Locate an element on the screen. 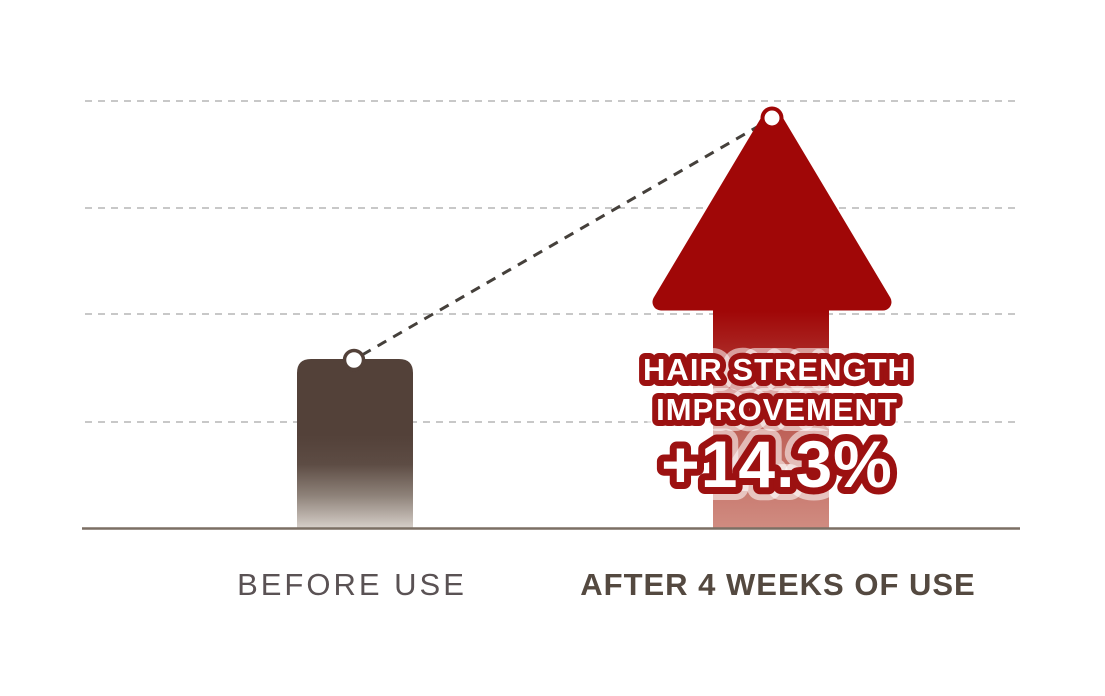 The image size is (1105, 696). improvement-arrow is located at coordinates (772, 318).